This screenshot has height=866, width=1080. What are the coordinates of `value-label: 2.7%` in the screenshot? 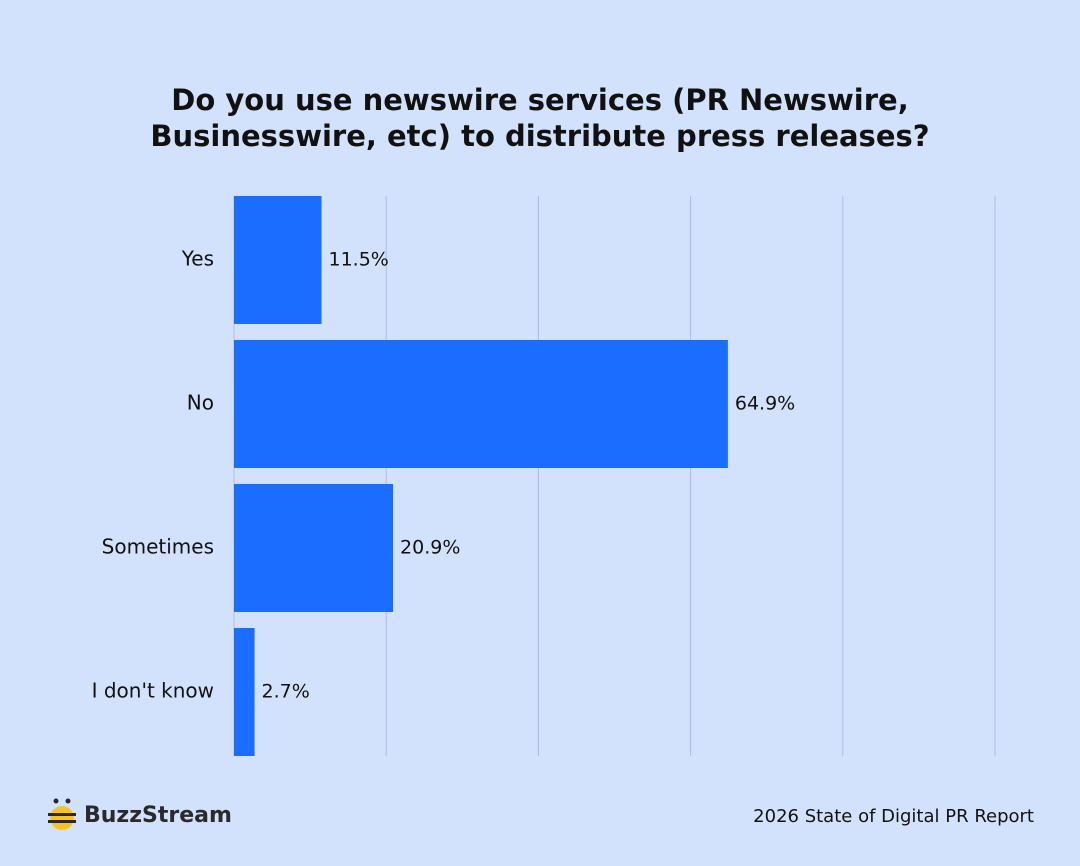 It's located at (286, 692).